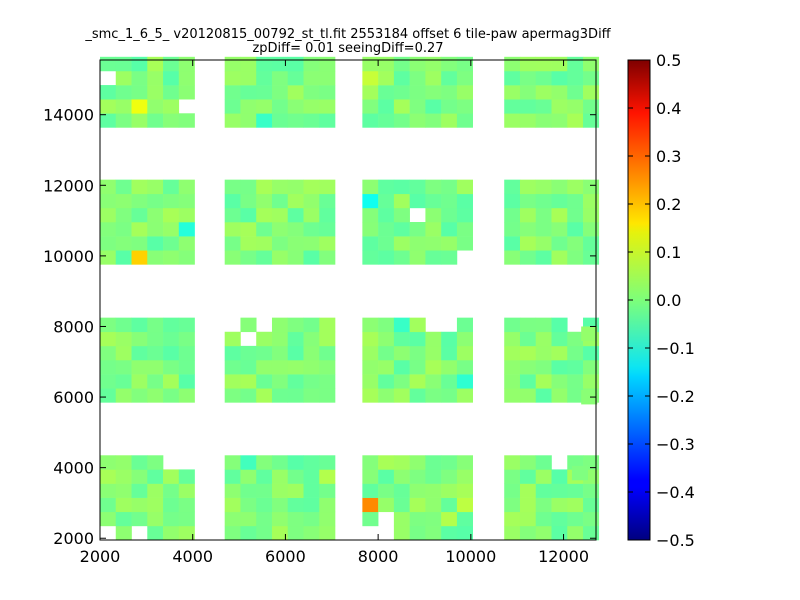  I want to click on colorbar-axis: 0.5 0.4 0.3 0.2 0.1 0.0 −0.1 −0.2 −0.3 −0.4 −0.5, so click(661, 300).